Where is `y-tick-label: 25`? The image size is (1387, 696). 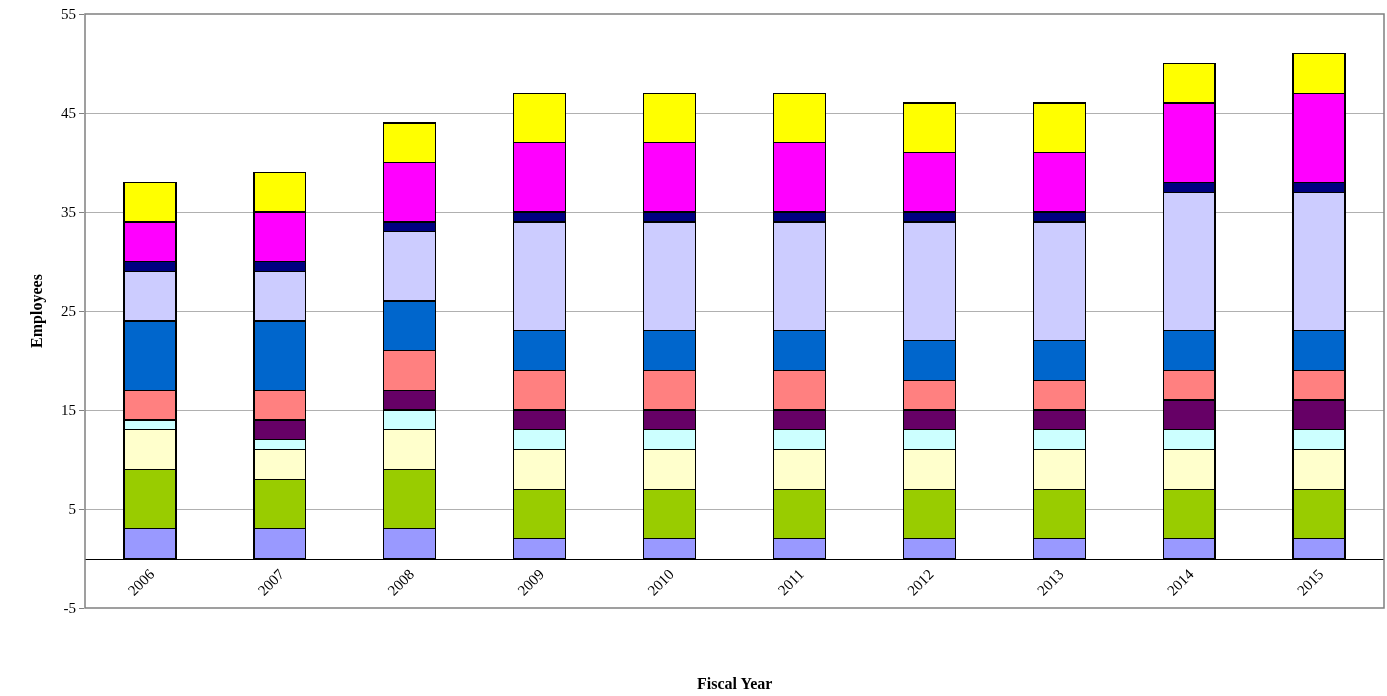 y-tick-label: 25 is located at coordinates (68, 311).